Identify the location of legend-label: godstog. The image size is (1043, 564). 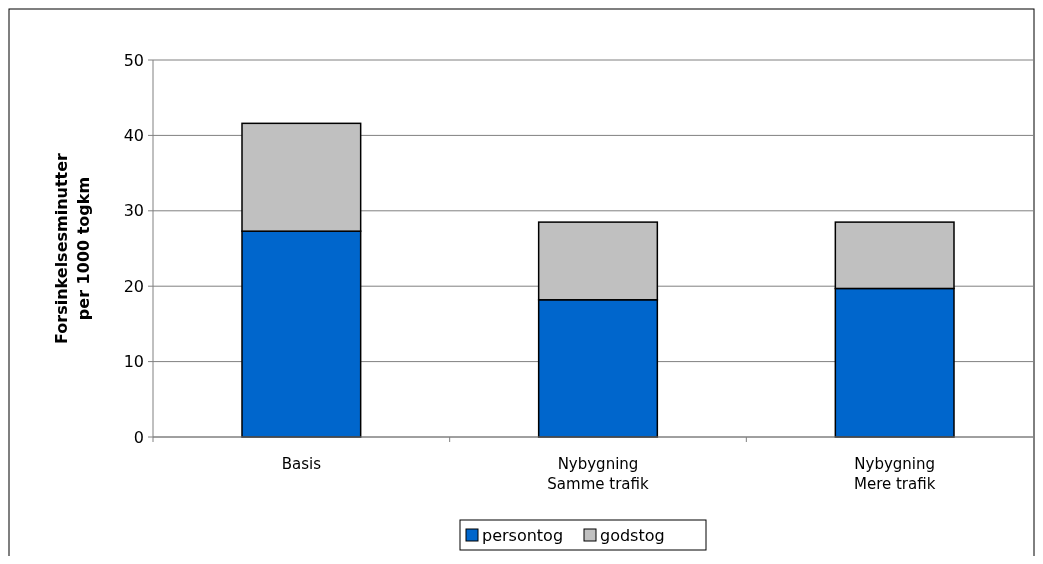
(632, 535).